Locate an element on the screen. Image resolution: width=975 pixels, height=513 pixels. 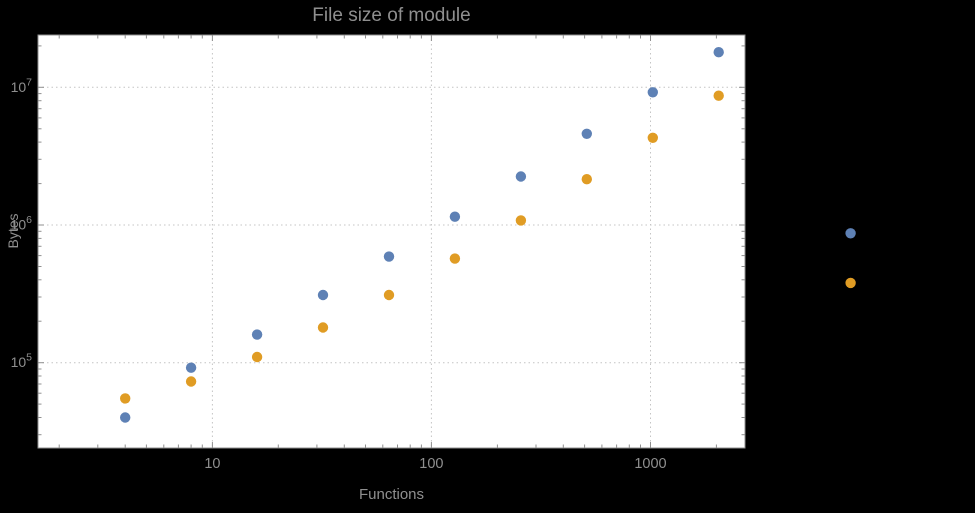
x-tick-label: 1000 is located at coordinates (650, 464).